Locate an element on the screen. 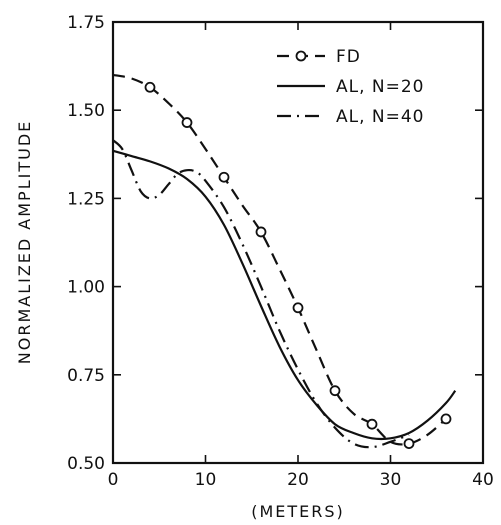 The height and width of the screenshot is (525, 501). legend-marker is located at coordinates (301, 56).